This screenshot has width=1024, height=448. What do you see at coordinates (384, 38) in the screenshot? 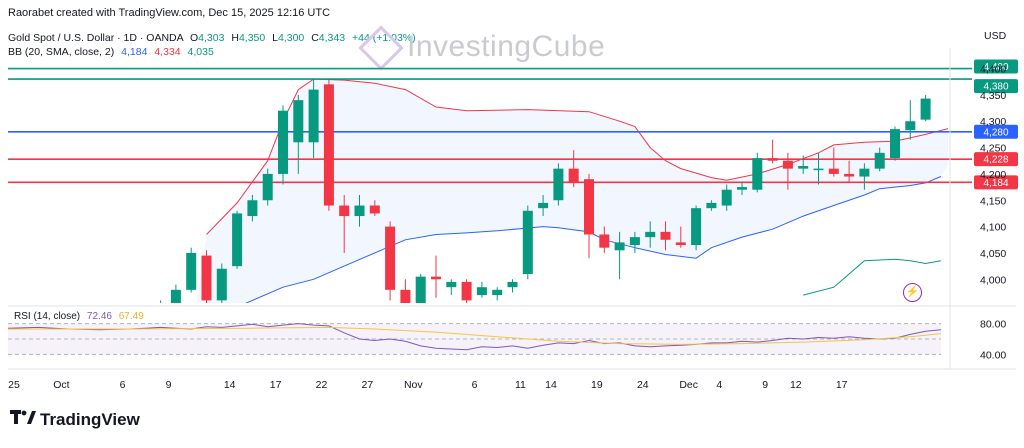
I see `change-value: +44 (+1.03%)` at bounding box center [384, 38].